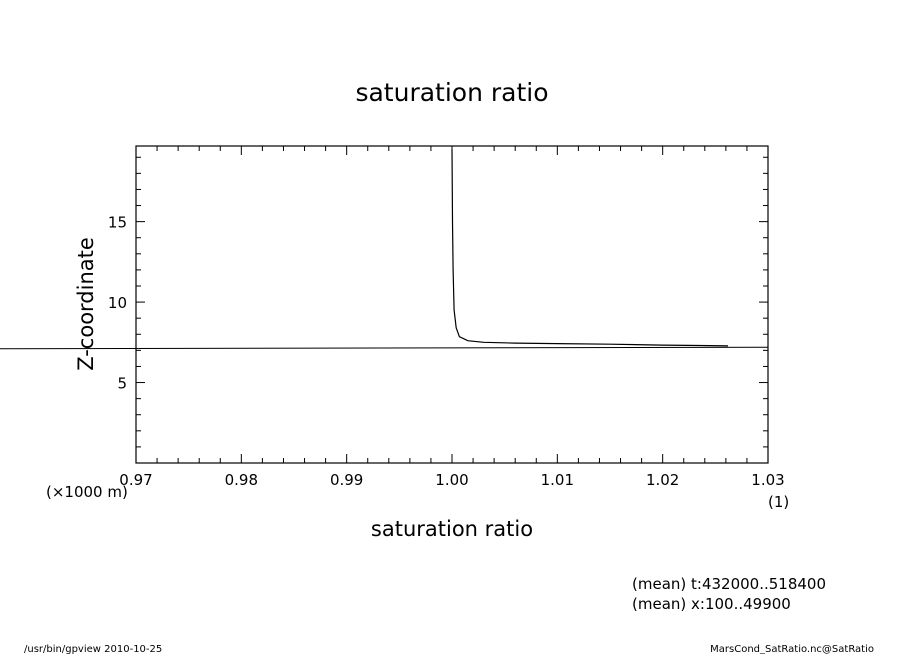  I want to click on y-axis-label: Z-coordinate, so click(86, 304).